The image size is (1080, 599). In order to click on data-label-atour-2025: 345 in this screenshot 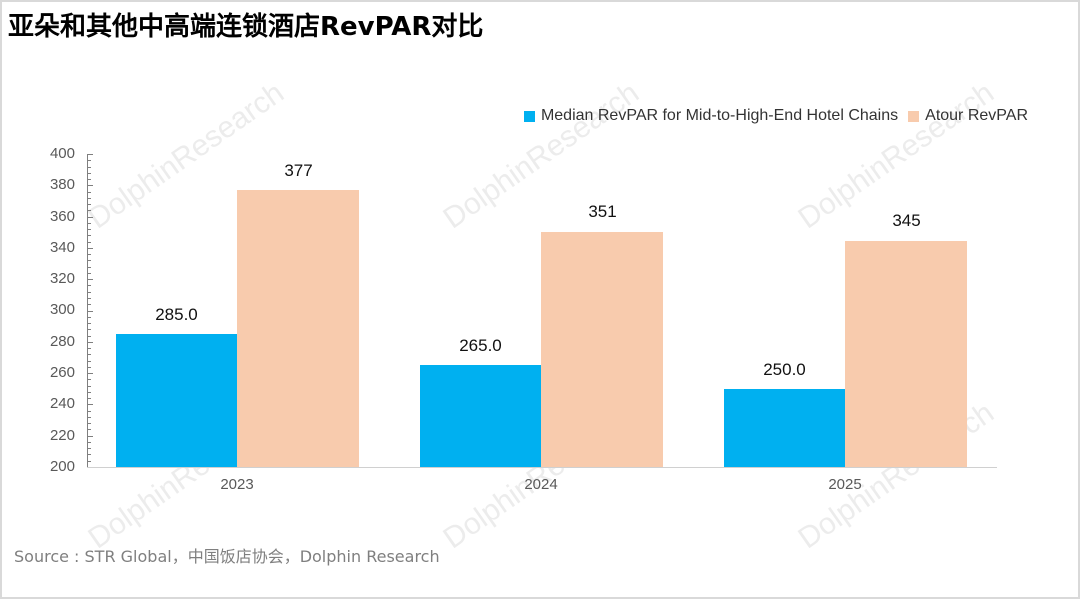, I will do `click(906, 220)`.